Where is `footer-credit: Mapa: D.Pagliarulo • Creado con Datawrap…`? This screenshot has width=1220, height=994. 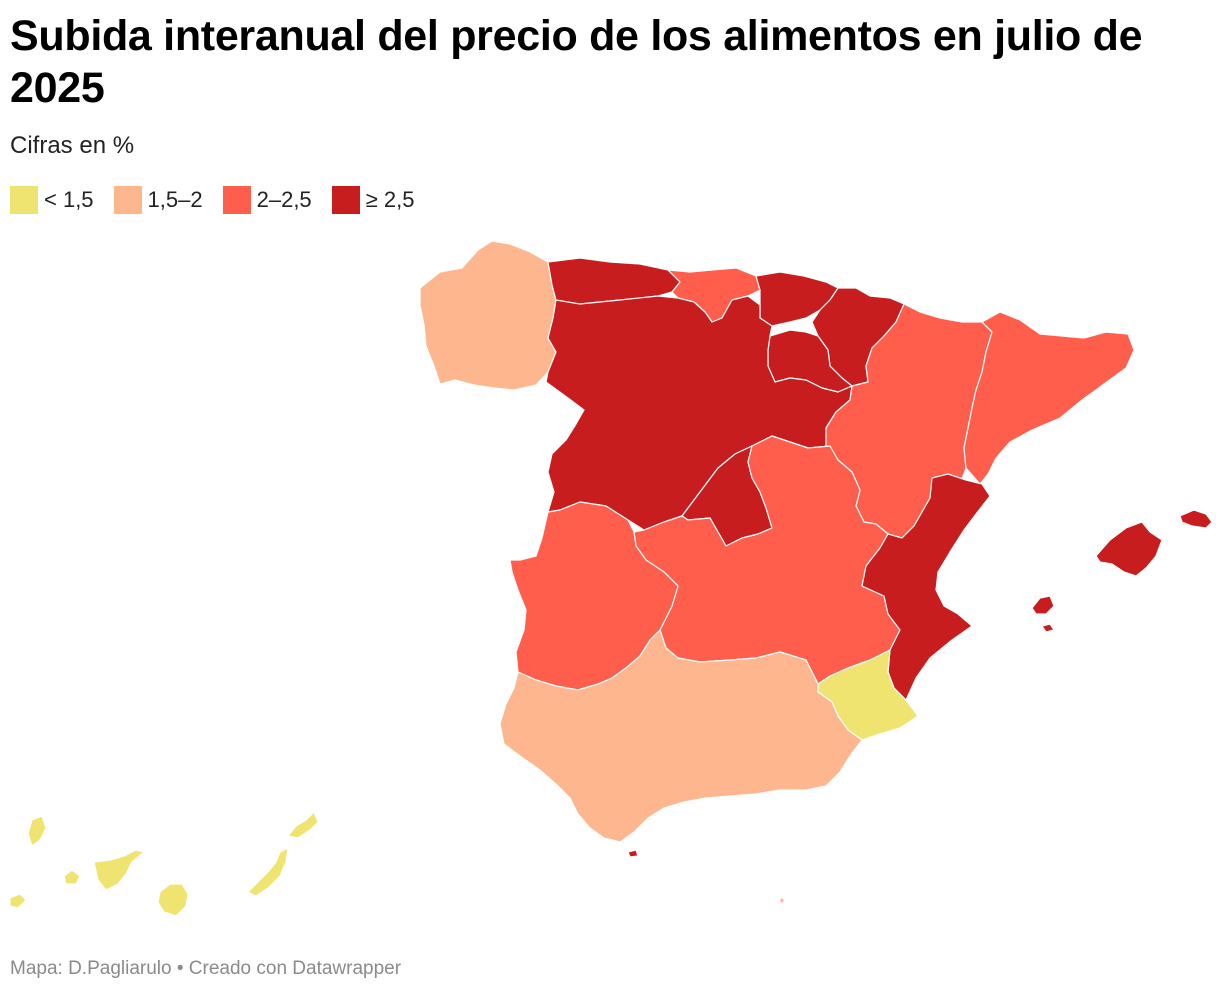
footer-credit: Mapa: D.Pagliarulo • Creado con Datawrap… is located at coordinates (206, 968).